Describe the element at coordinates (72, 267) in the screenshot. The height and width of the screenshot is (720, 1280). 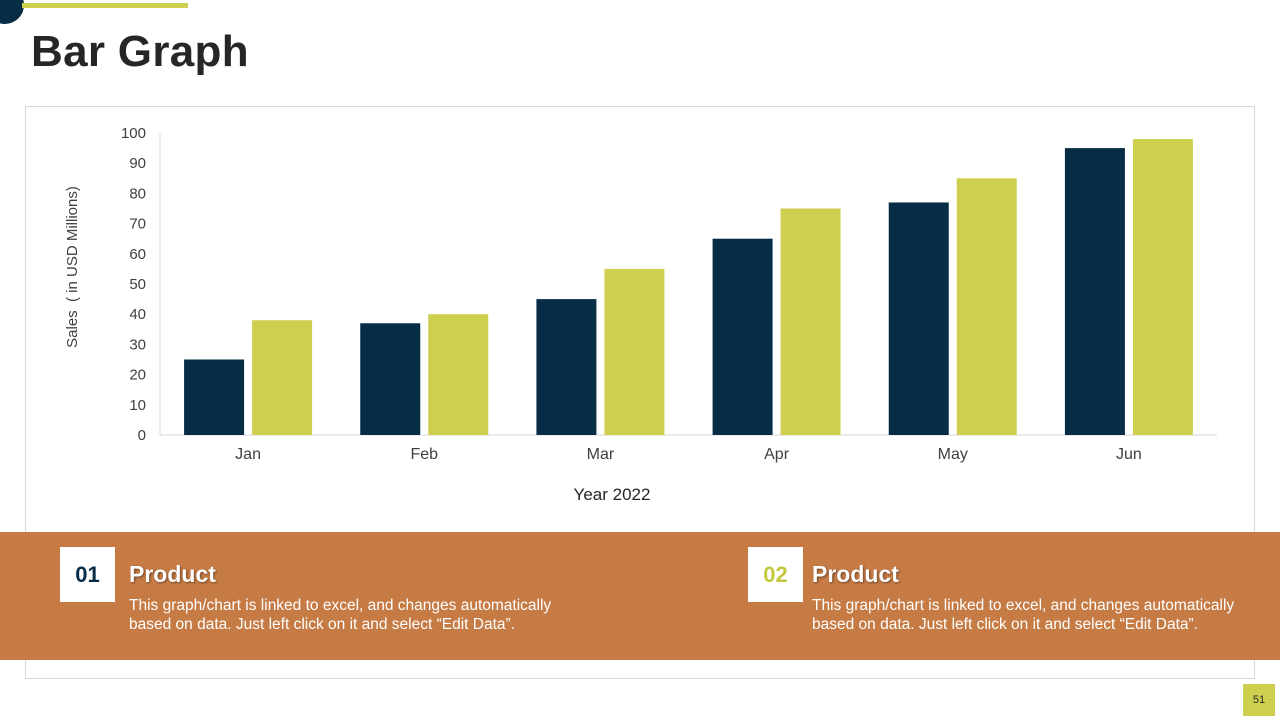
I see `y-axis-title: Sales ( in USD Millions)` at that location.